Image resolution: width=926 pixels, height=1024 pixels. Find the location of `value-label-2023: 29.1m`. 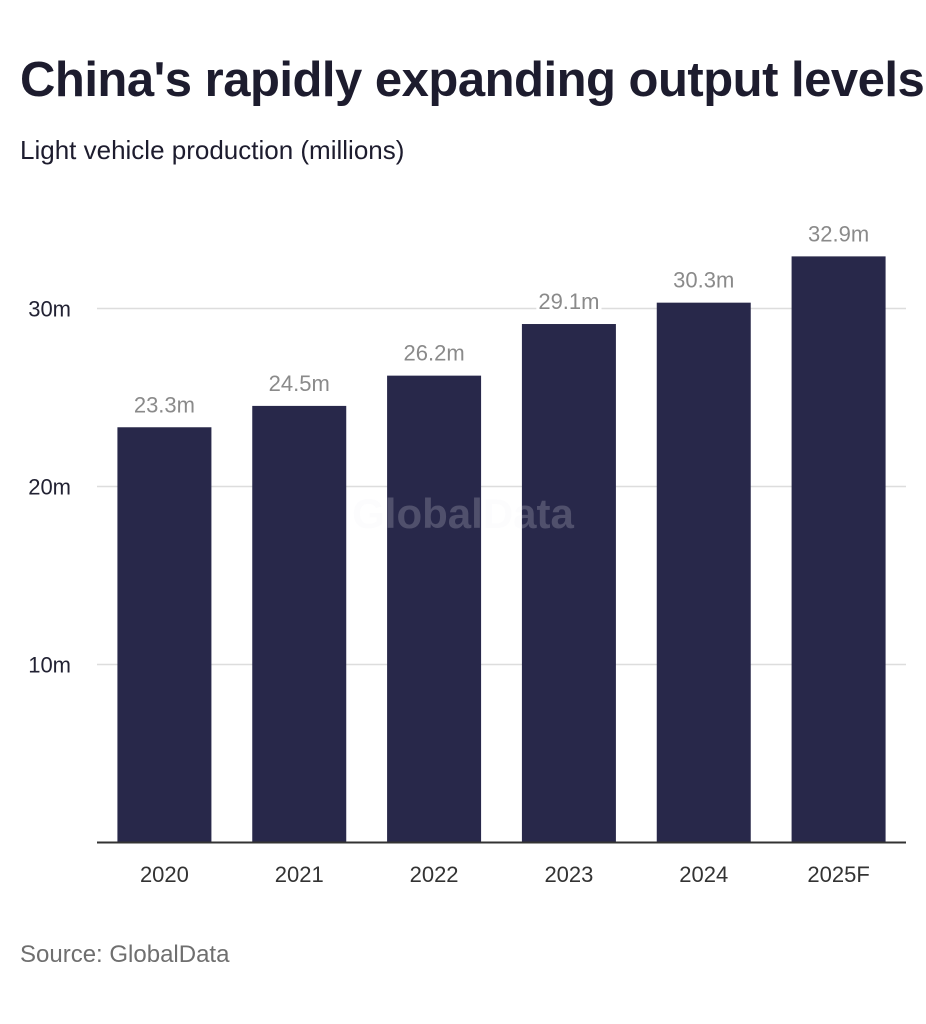

value-label-2023: 29.1m is located at coordinates (568, 301).